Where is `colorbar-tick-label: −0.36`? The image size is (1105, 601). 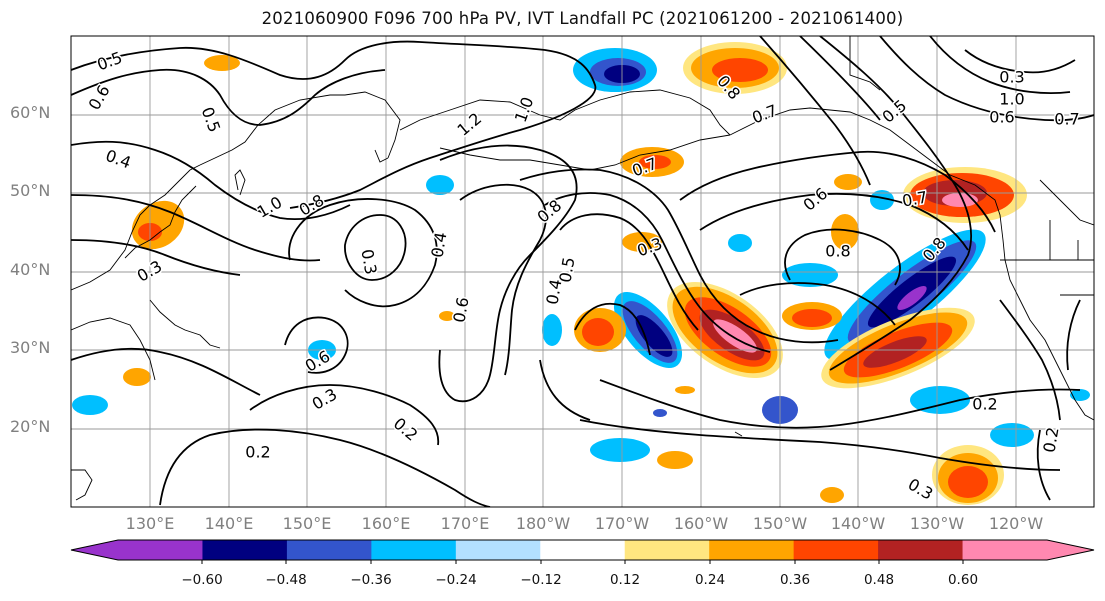
colorbar-tick-label: −0.36 is located at coordinates (371, 580).